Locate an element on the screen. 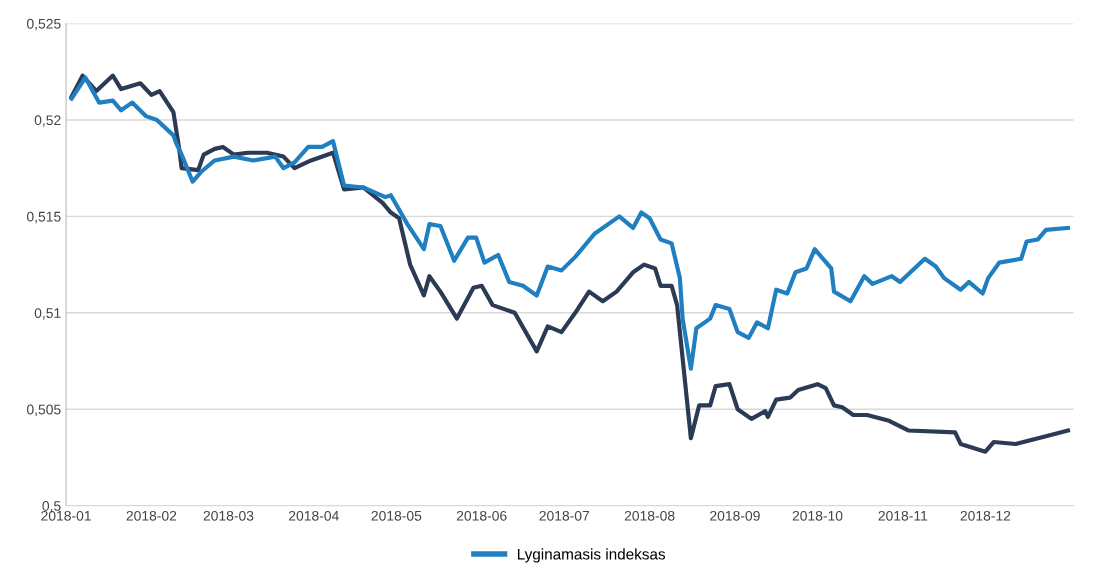  x-tick-label: 2018-02 is located at coordinates (151, 515).